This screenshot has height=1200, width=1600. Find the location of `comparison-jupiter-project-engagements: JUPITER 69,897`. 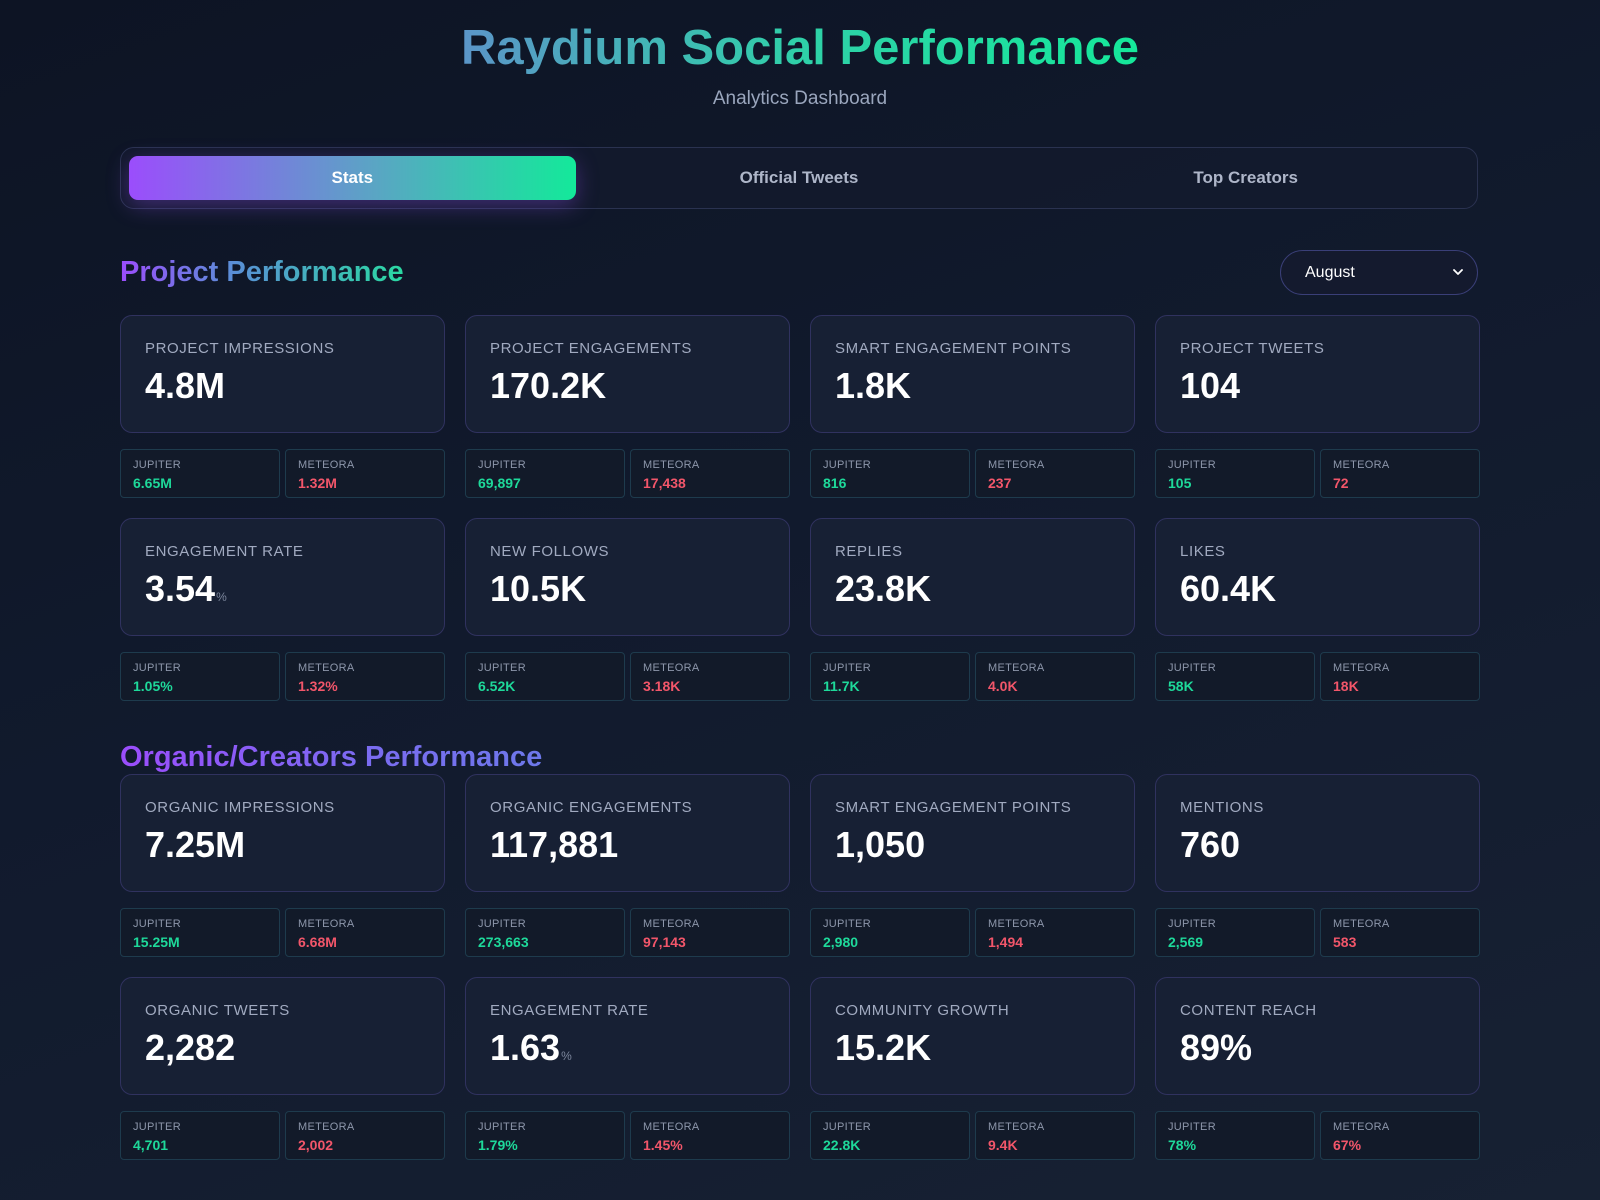

comparison-jupiter-project-engagements: JUPITER 69,897 is located at coordinates (545, 473).